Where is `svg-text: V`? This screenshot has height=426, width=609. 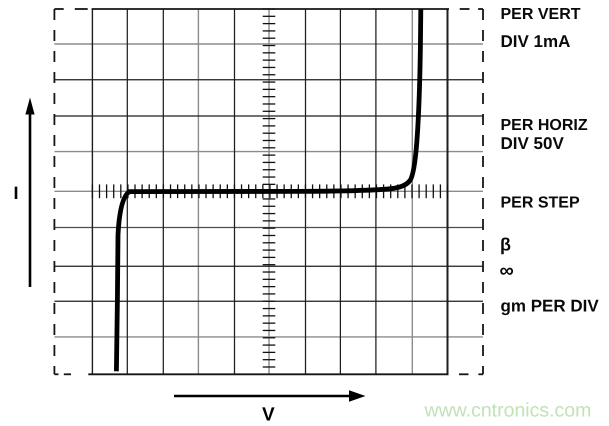 svg-text: V is located at coordinates (268, 415).